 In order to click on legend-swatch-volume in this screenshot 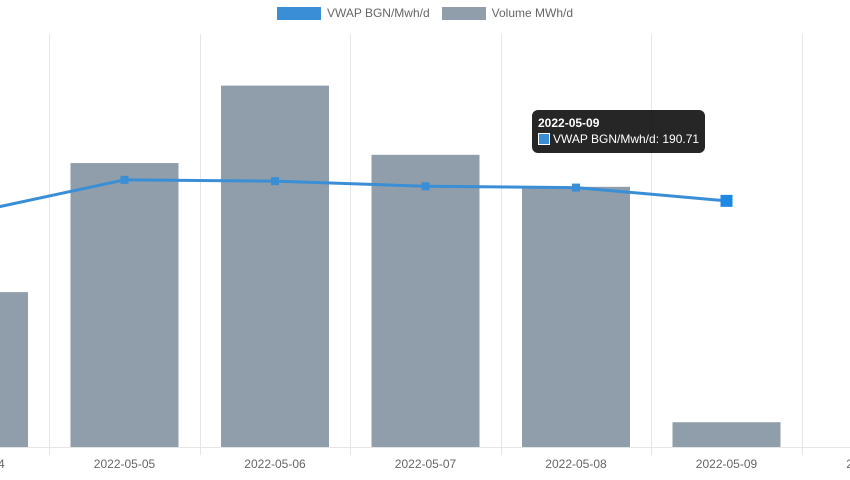, I will do `click(463, 13)`.